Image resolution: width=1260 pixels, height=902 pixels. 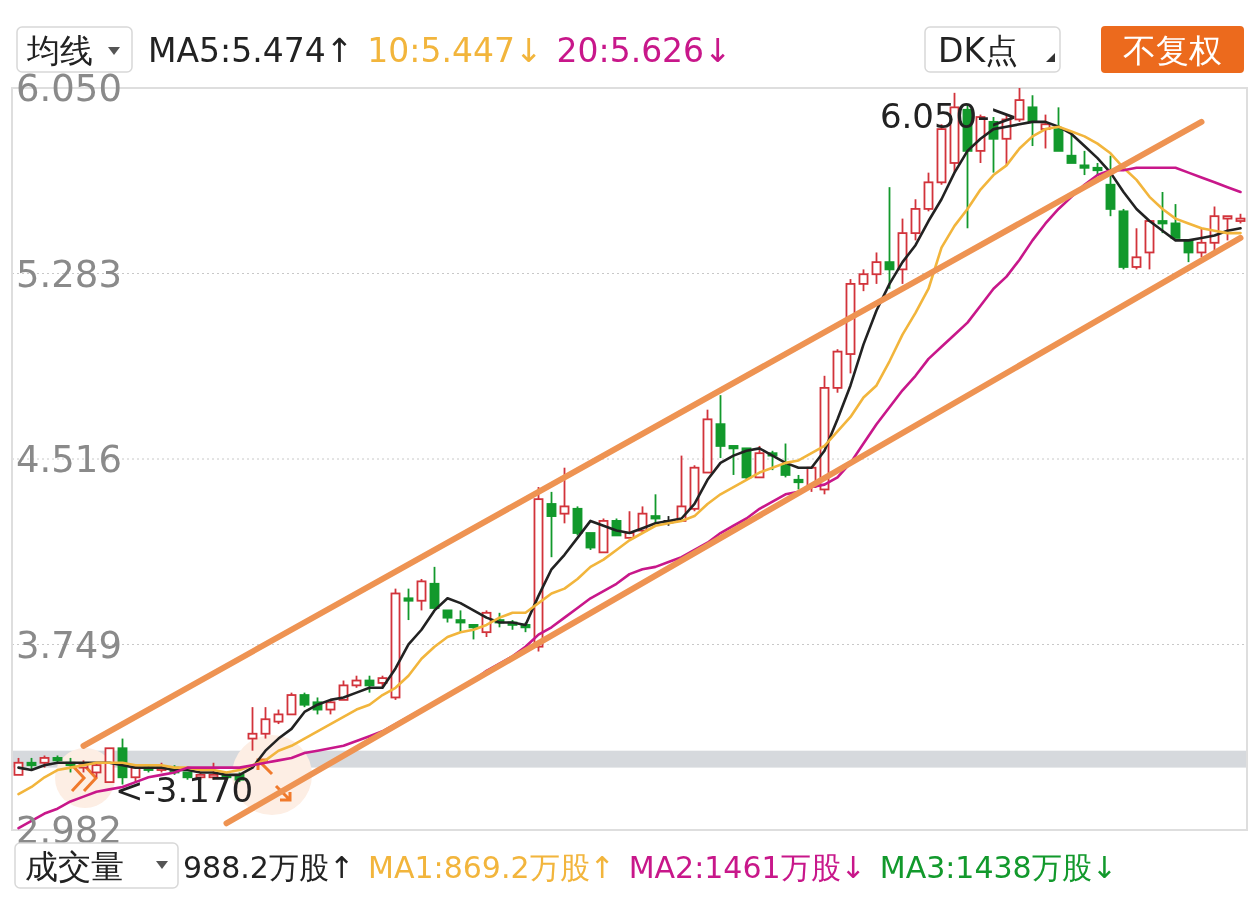 I want to click on y-tick-label: 5.283, so click(x=69, y=274).